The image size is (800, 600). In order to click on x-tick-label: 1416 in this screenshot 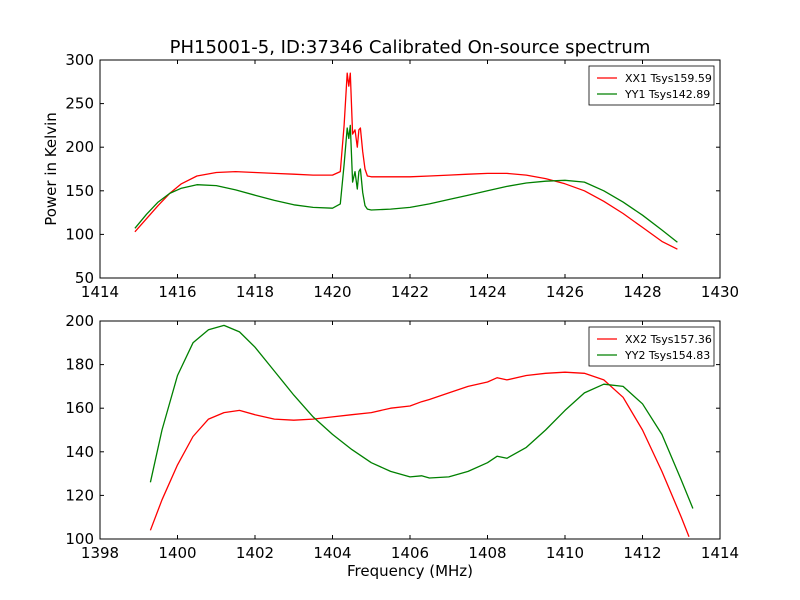, I will do `click(177, 292)`.